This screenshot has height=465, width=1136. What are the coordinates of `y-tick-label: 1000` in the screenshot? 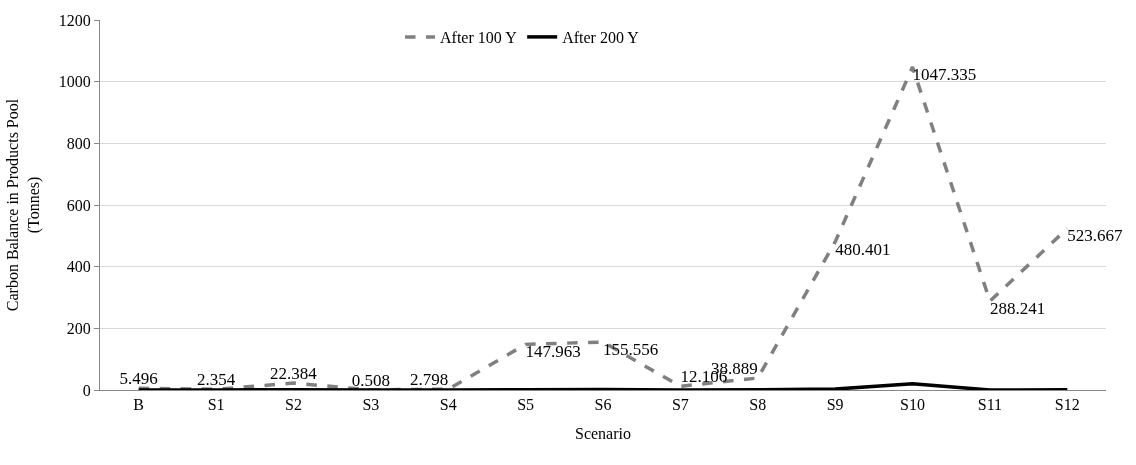 It's located at (74, 82).